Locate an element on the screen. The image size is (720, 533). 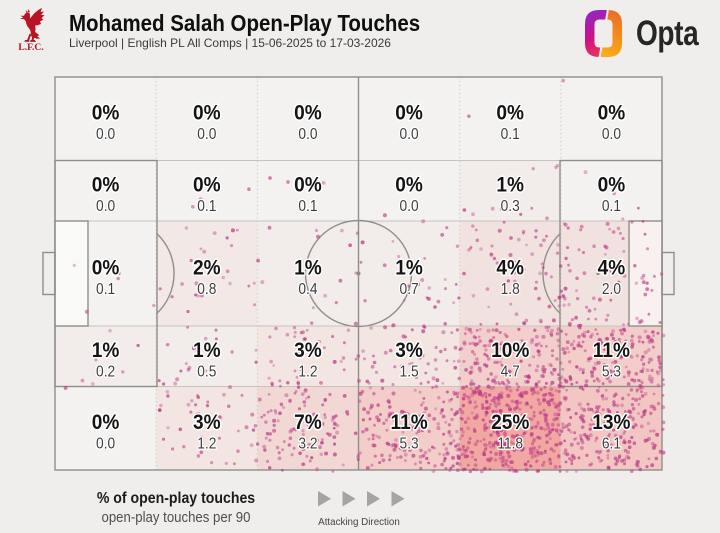
svg-text: 0.5 is located at coordinates (206, 372).